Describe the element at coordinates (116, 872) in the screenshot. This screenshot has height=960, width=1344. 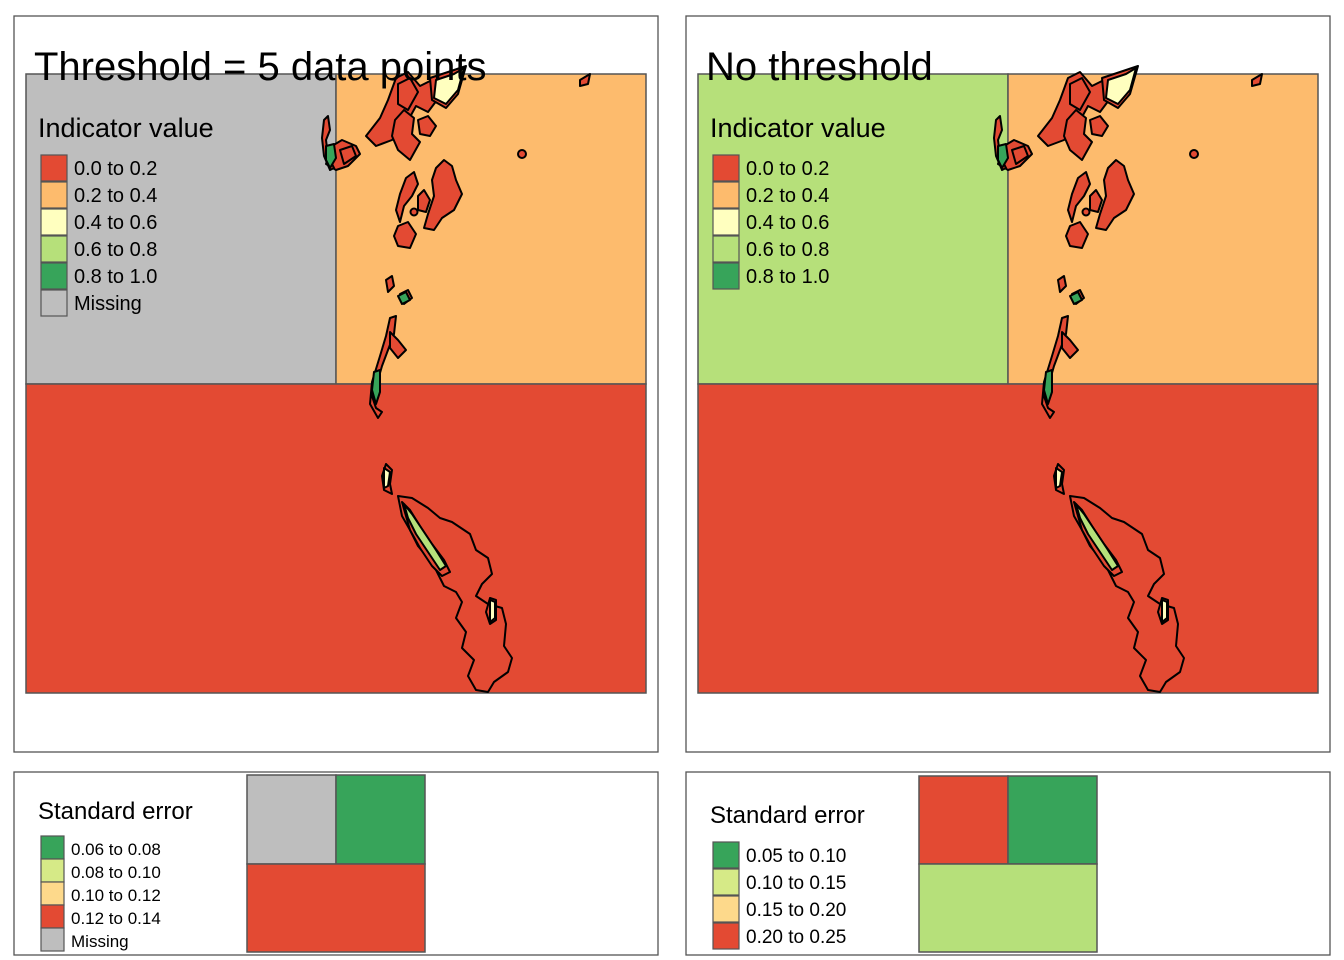
I see `legend-label: 0.08 to 0.10` at that location.